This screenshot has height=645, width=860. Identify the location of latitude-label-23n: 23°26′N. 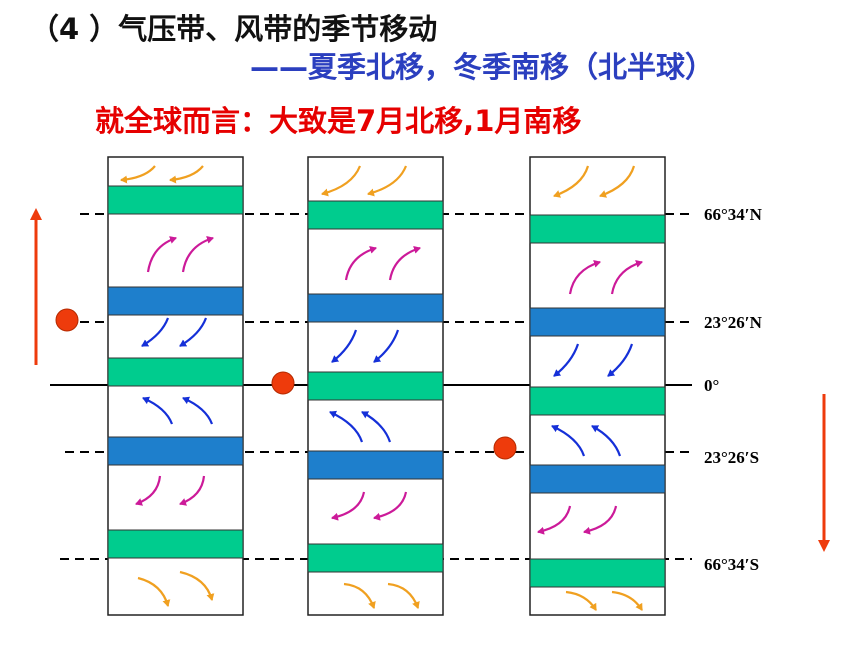
(733, 322).